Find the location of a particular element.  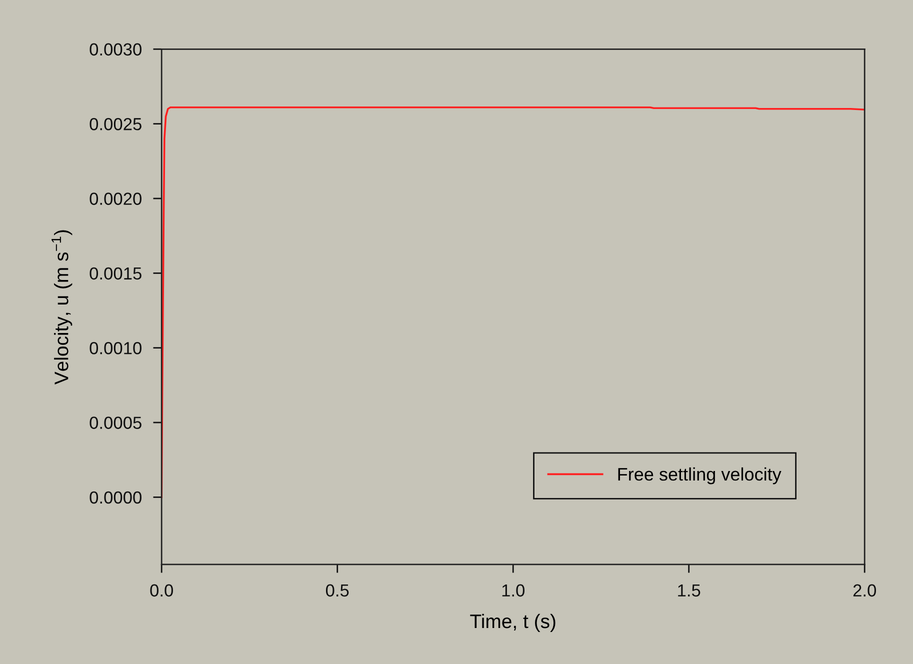

x-tick-label: 0.0 is located at coordinates (161, 590).